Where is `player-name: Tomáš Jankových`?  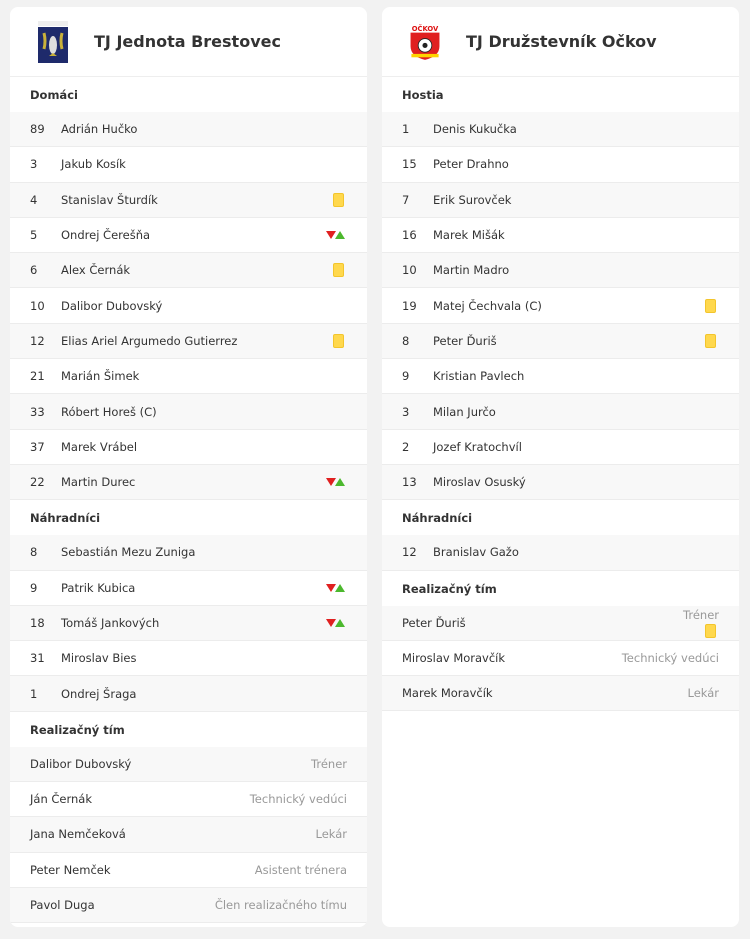 player-name: Tomáš Jankových is located at coordinates (110, 623).